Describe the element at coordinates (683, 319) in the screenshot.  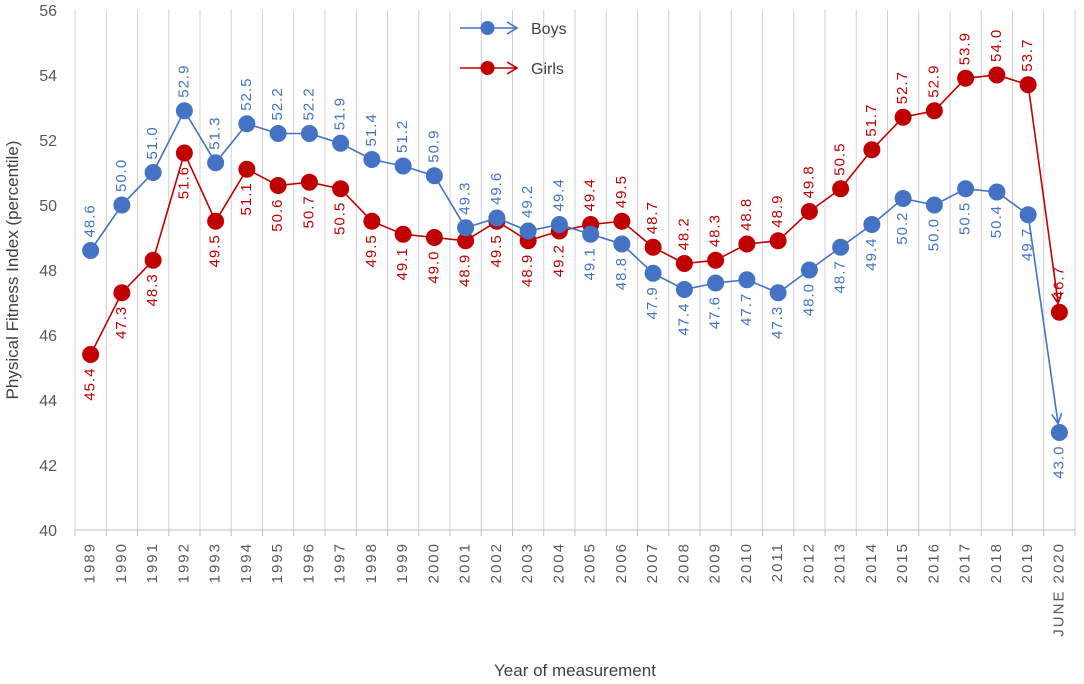
I see `boys-data-label: 47.4` at that location.